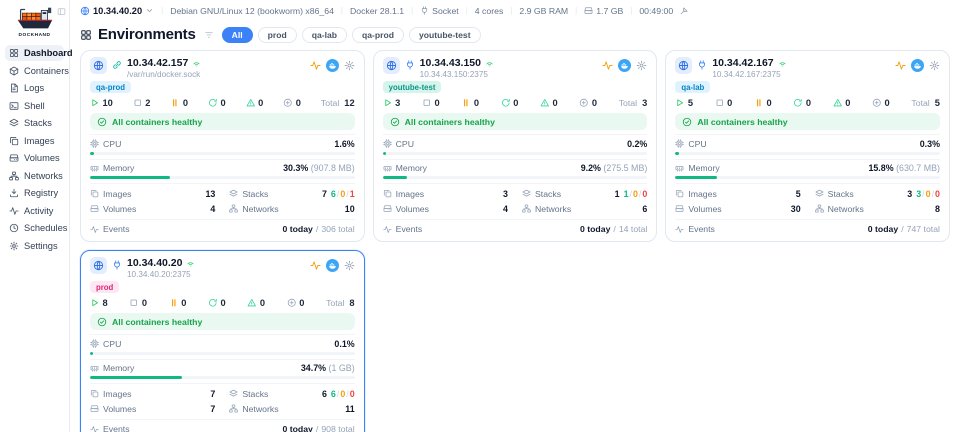 This screenshot has height=432, width=960. What do you see at coordinates (34, 211) in the screenshot?
I see `sidebar-item-activity: Activity` at bounding box center [34, 211].